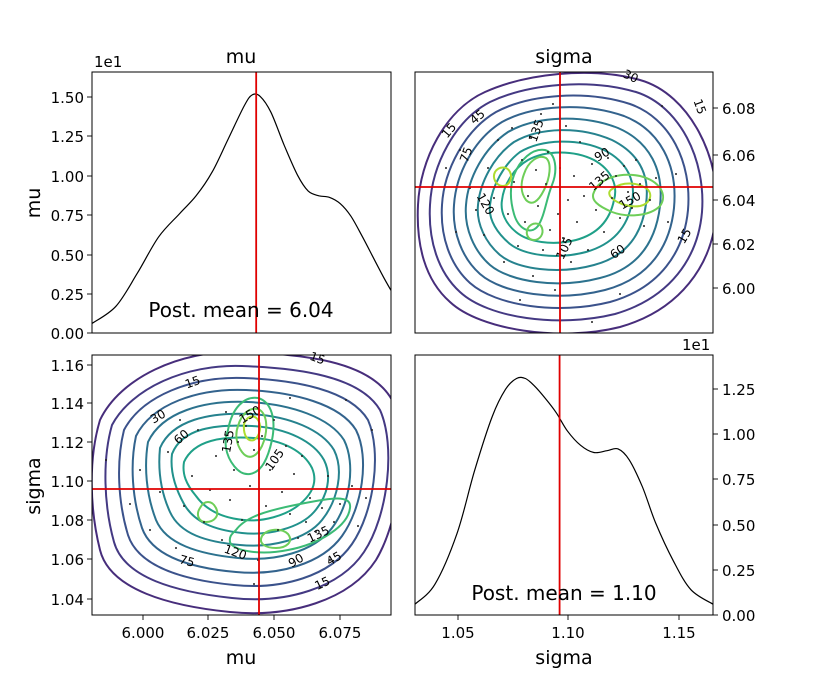  I want to click on y-ticks-right: 6.00 6.02 6.04 6.06 6.08, so click(734, 199).